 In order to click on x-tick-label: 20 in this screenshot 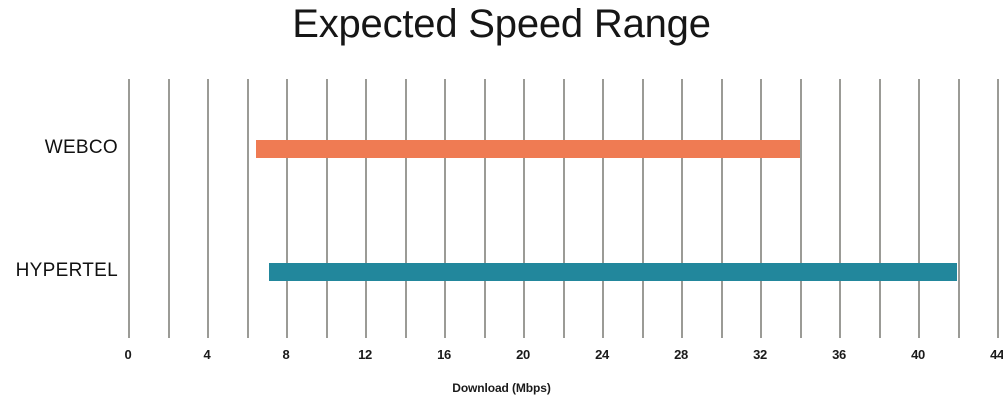, I will do `click(523, 354)`.